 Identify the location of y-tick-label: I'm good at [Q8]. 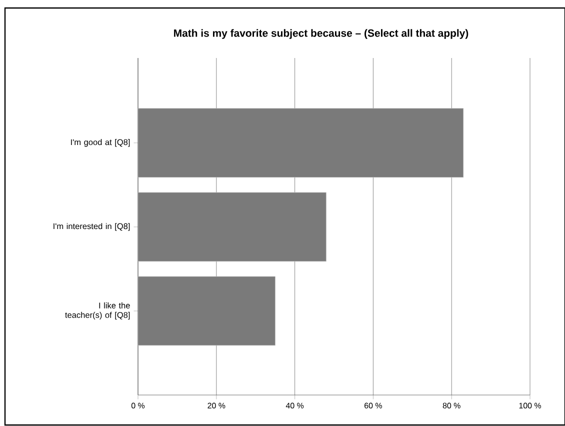
(100, 143).